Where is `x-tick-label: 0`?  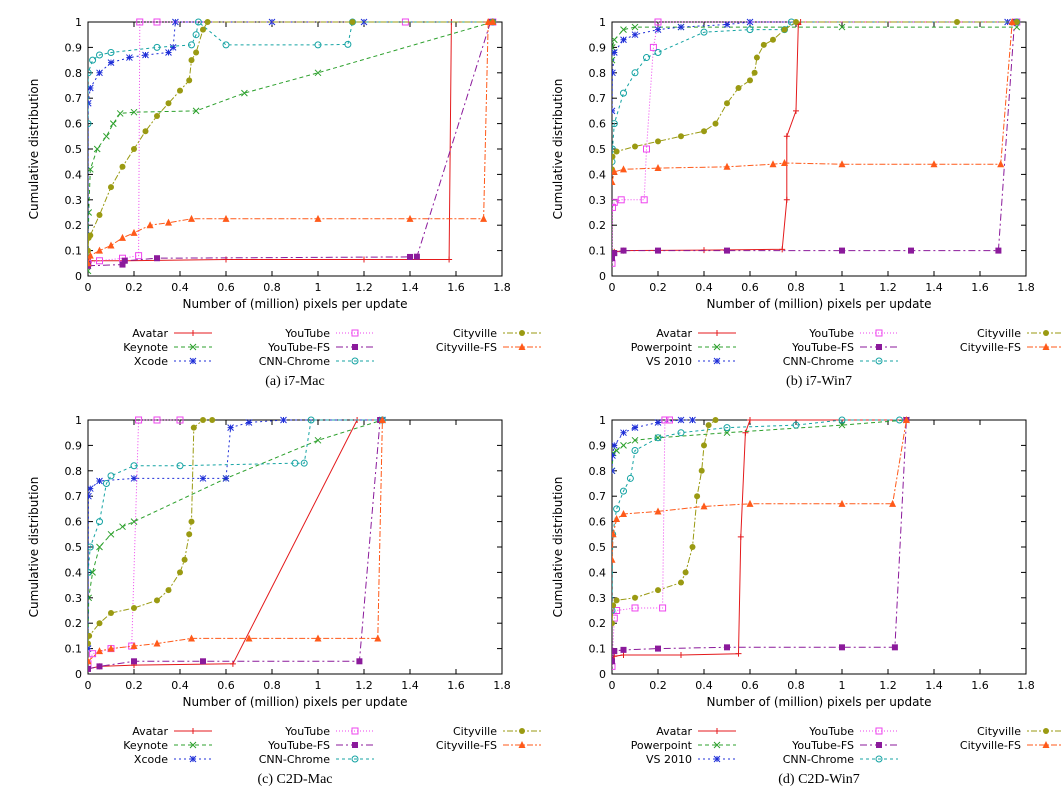
x-tick-label: 0 is located at coordinates (612, 685).